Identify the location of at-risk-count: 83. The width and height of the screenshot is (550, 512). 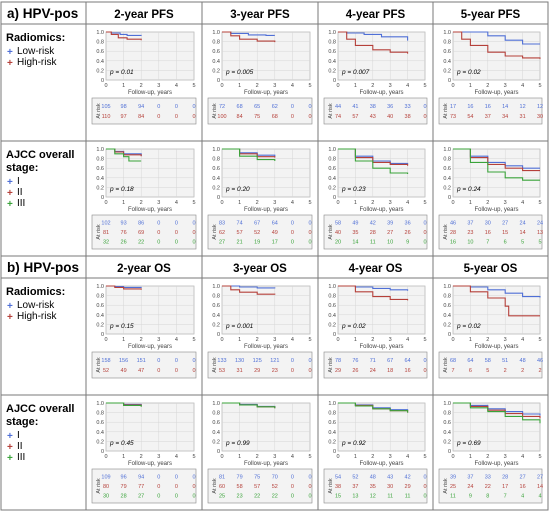
(222, 223).